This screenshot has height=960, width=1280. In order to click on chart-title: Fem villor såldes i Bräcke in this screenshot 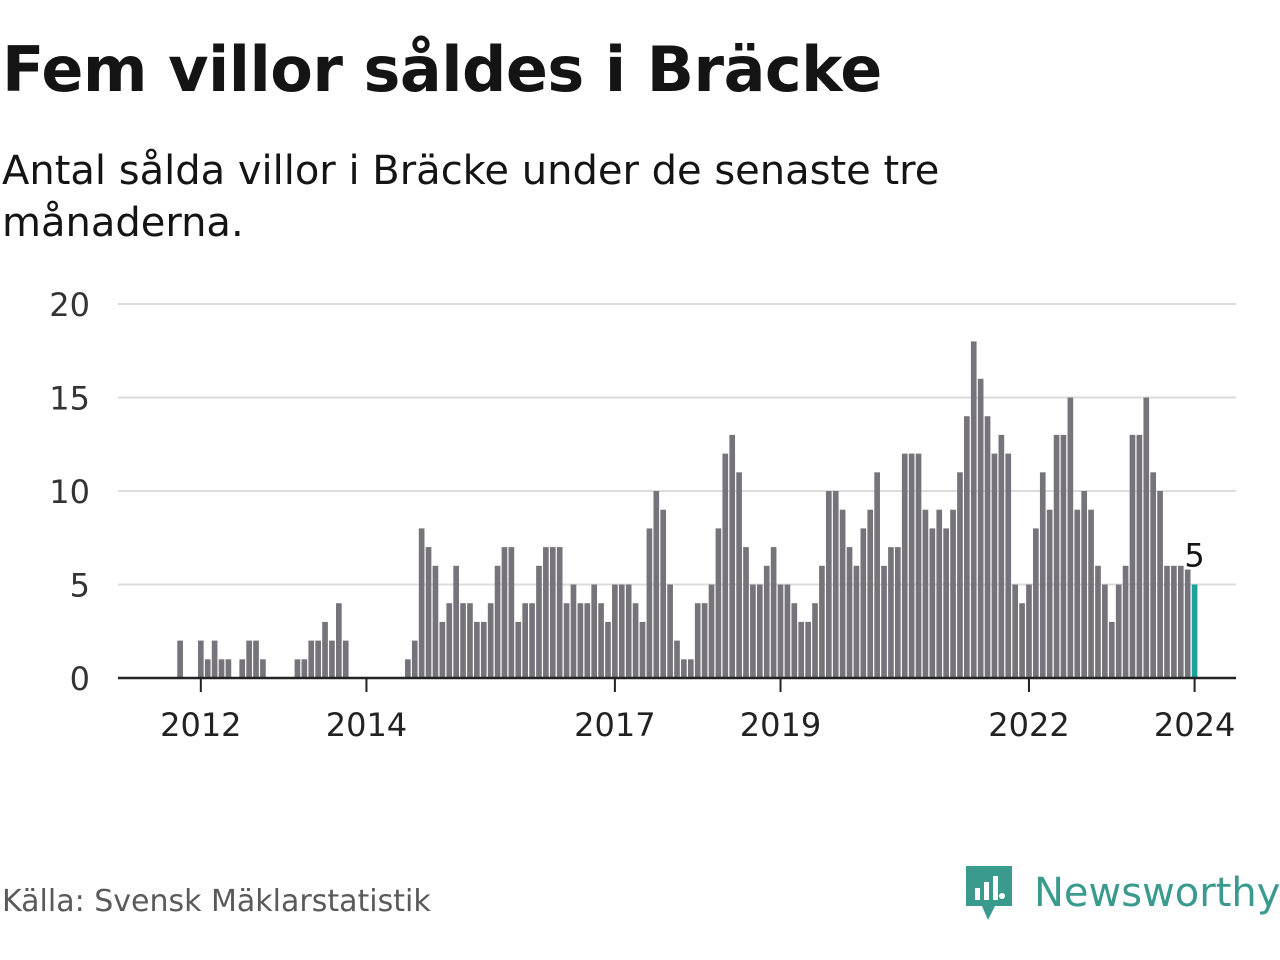, I will do `click(442, 69)`.